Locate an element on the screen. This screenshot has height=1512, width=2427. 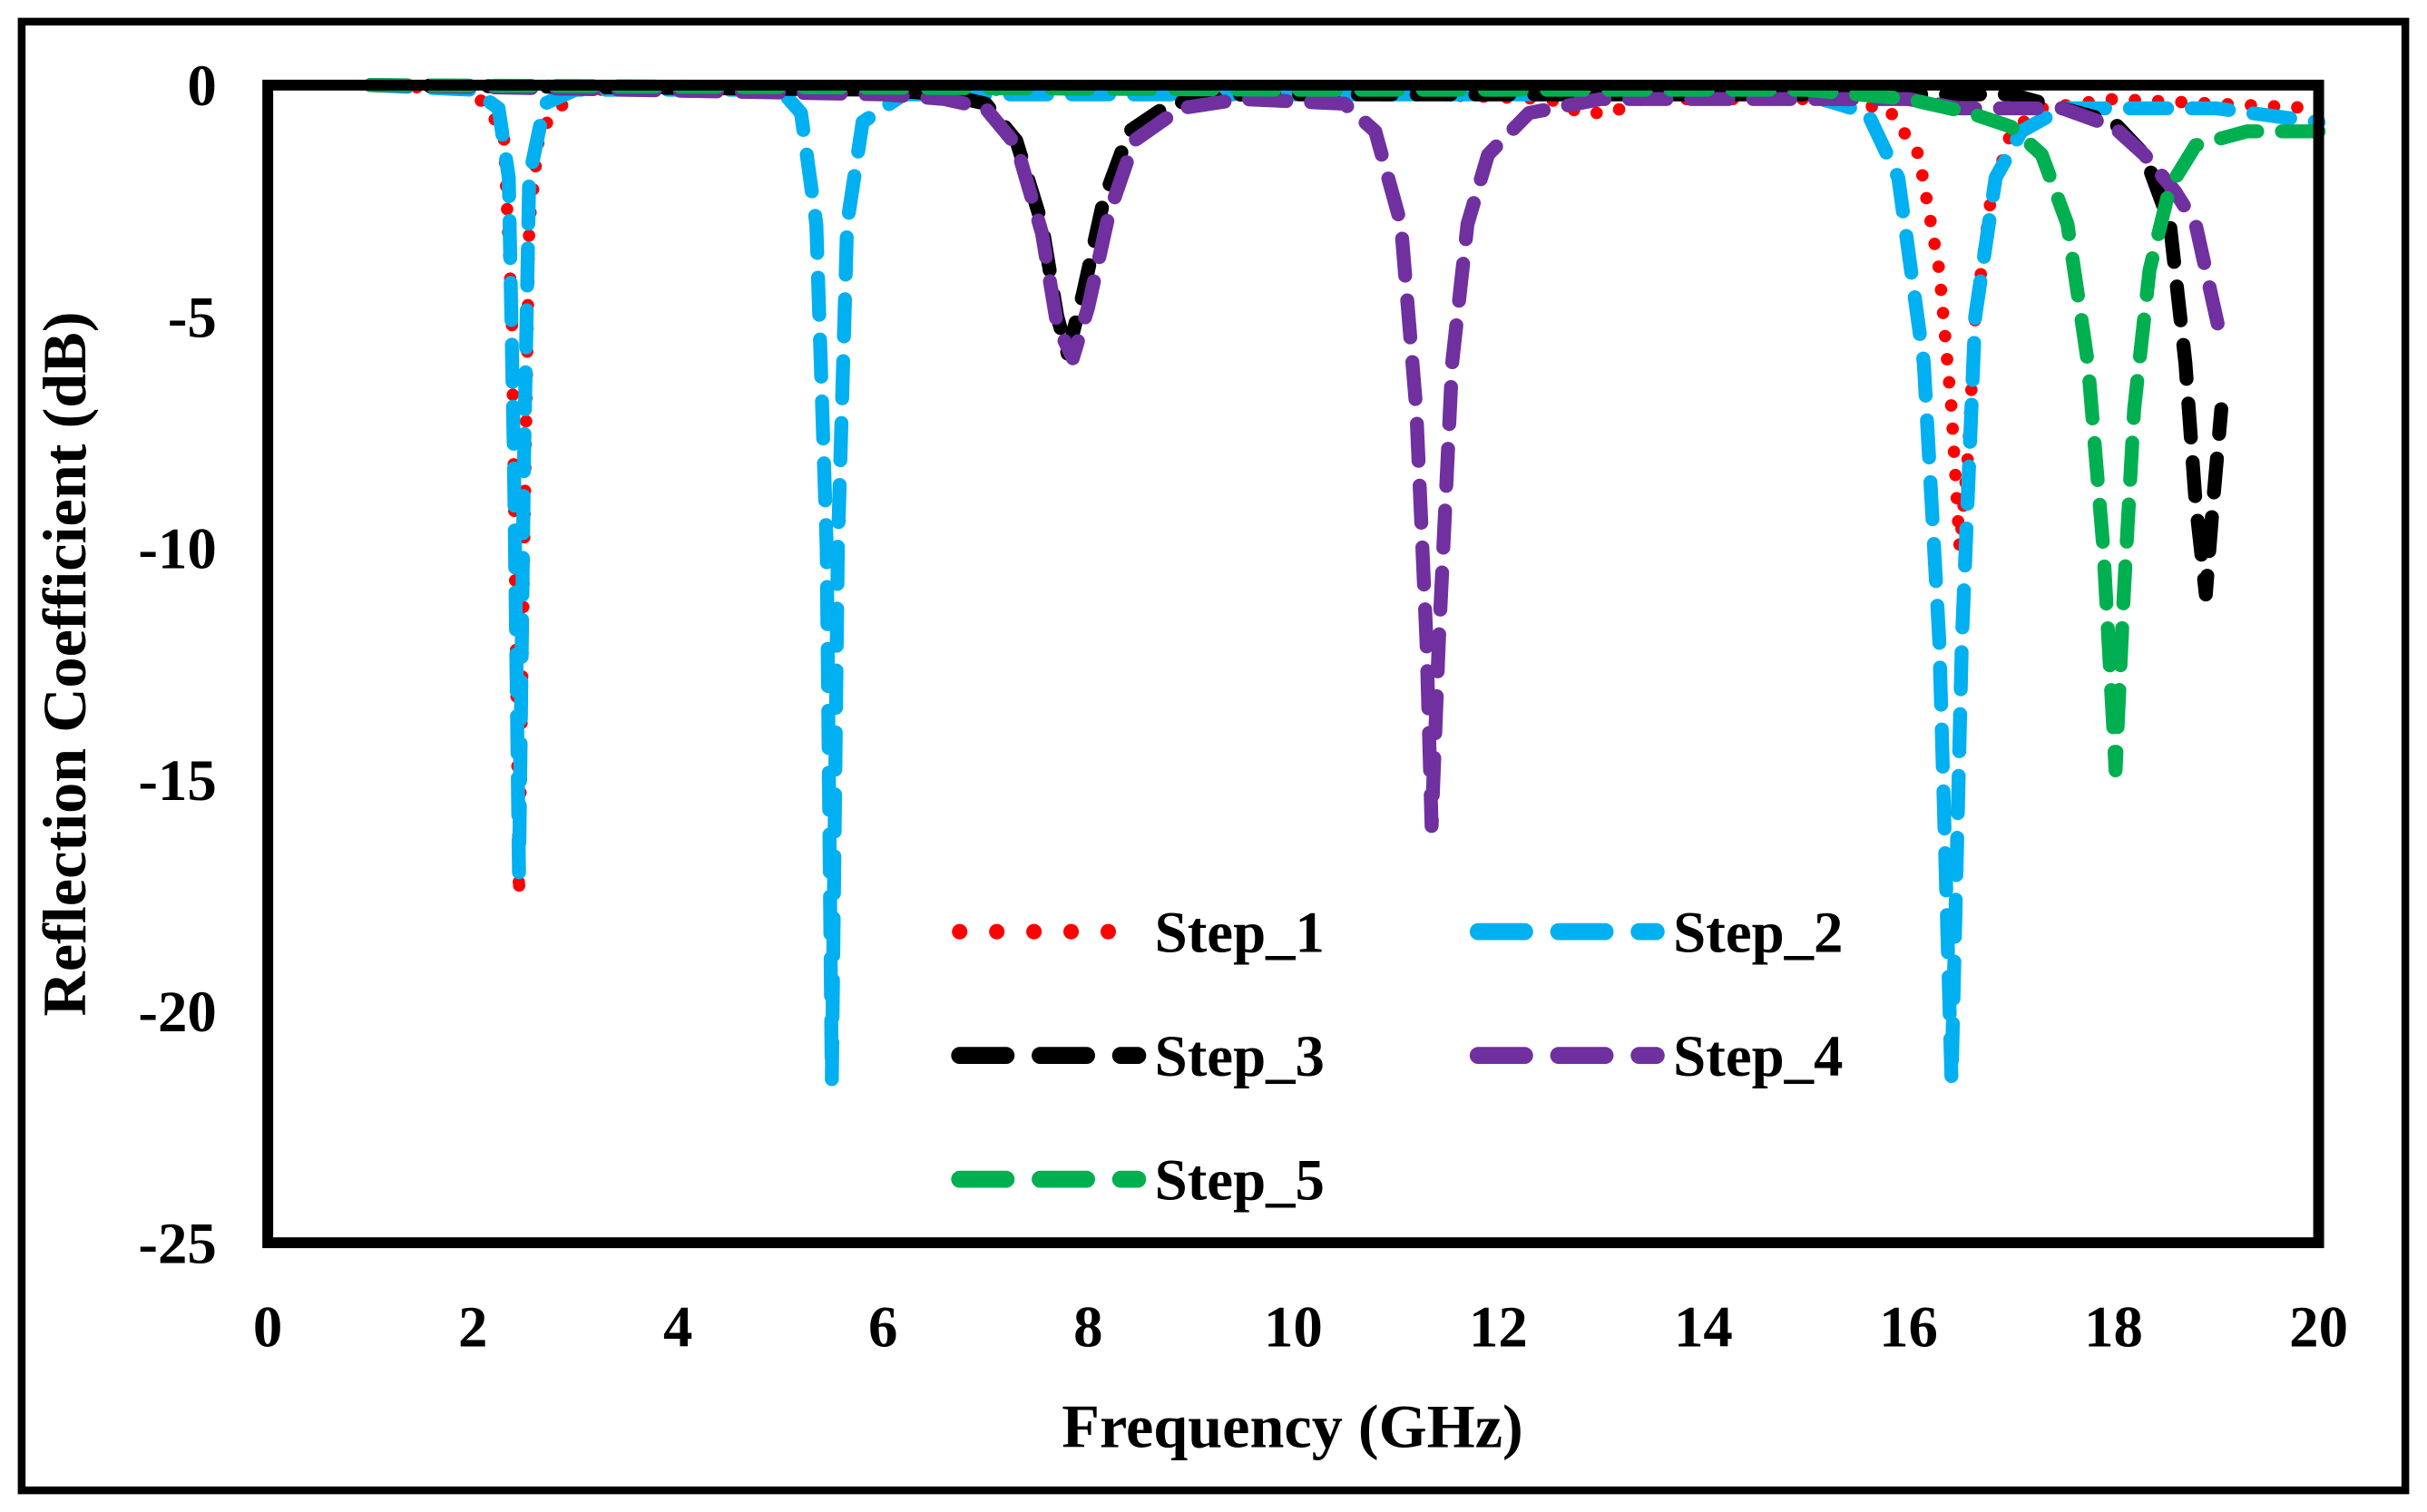
legend-label: Step_5 is located at coordinates (1240, 1180).